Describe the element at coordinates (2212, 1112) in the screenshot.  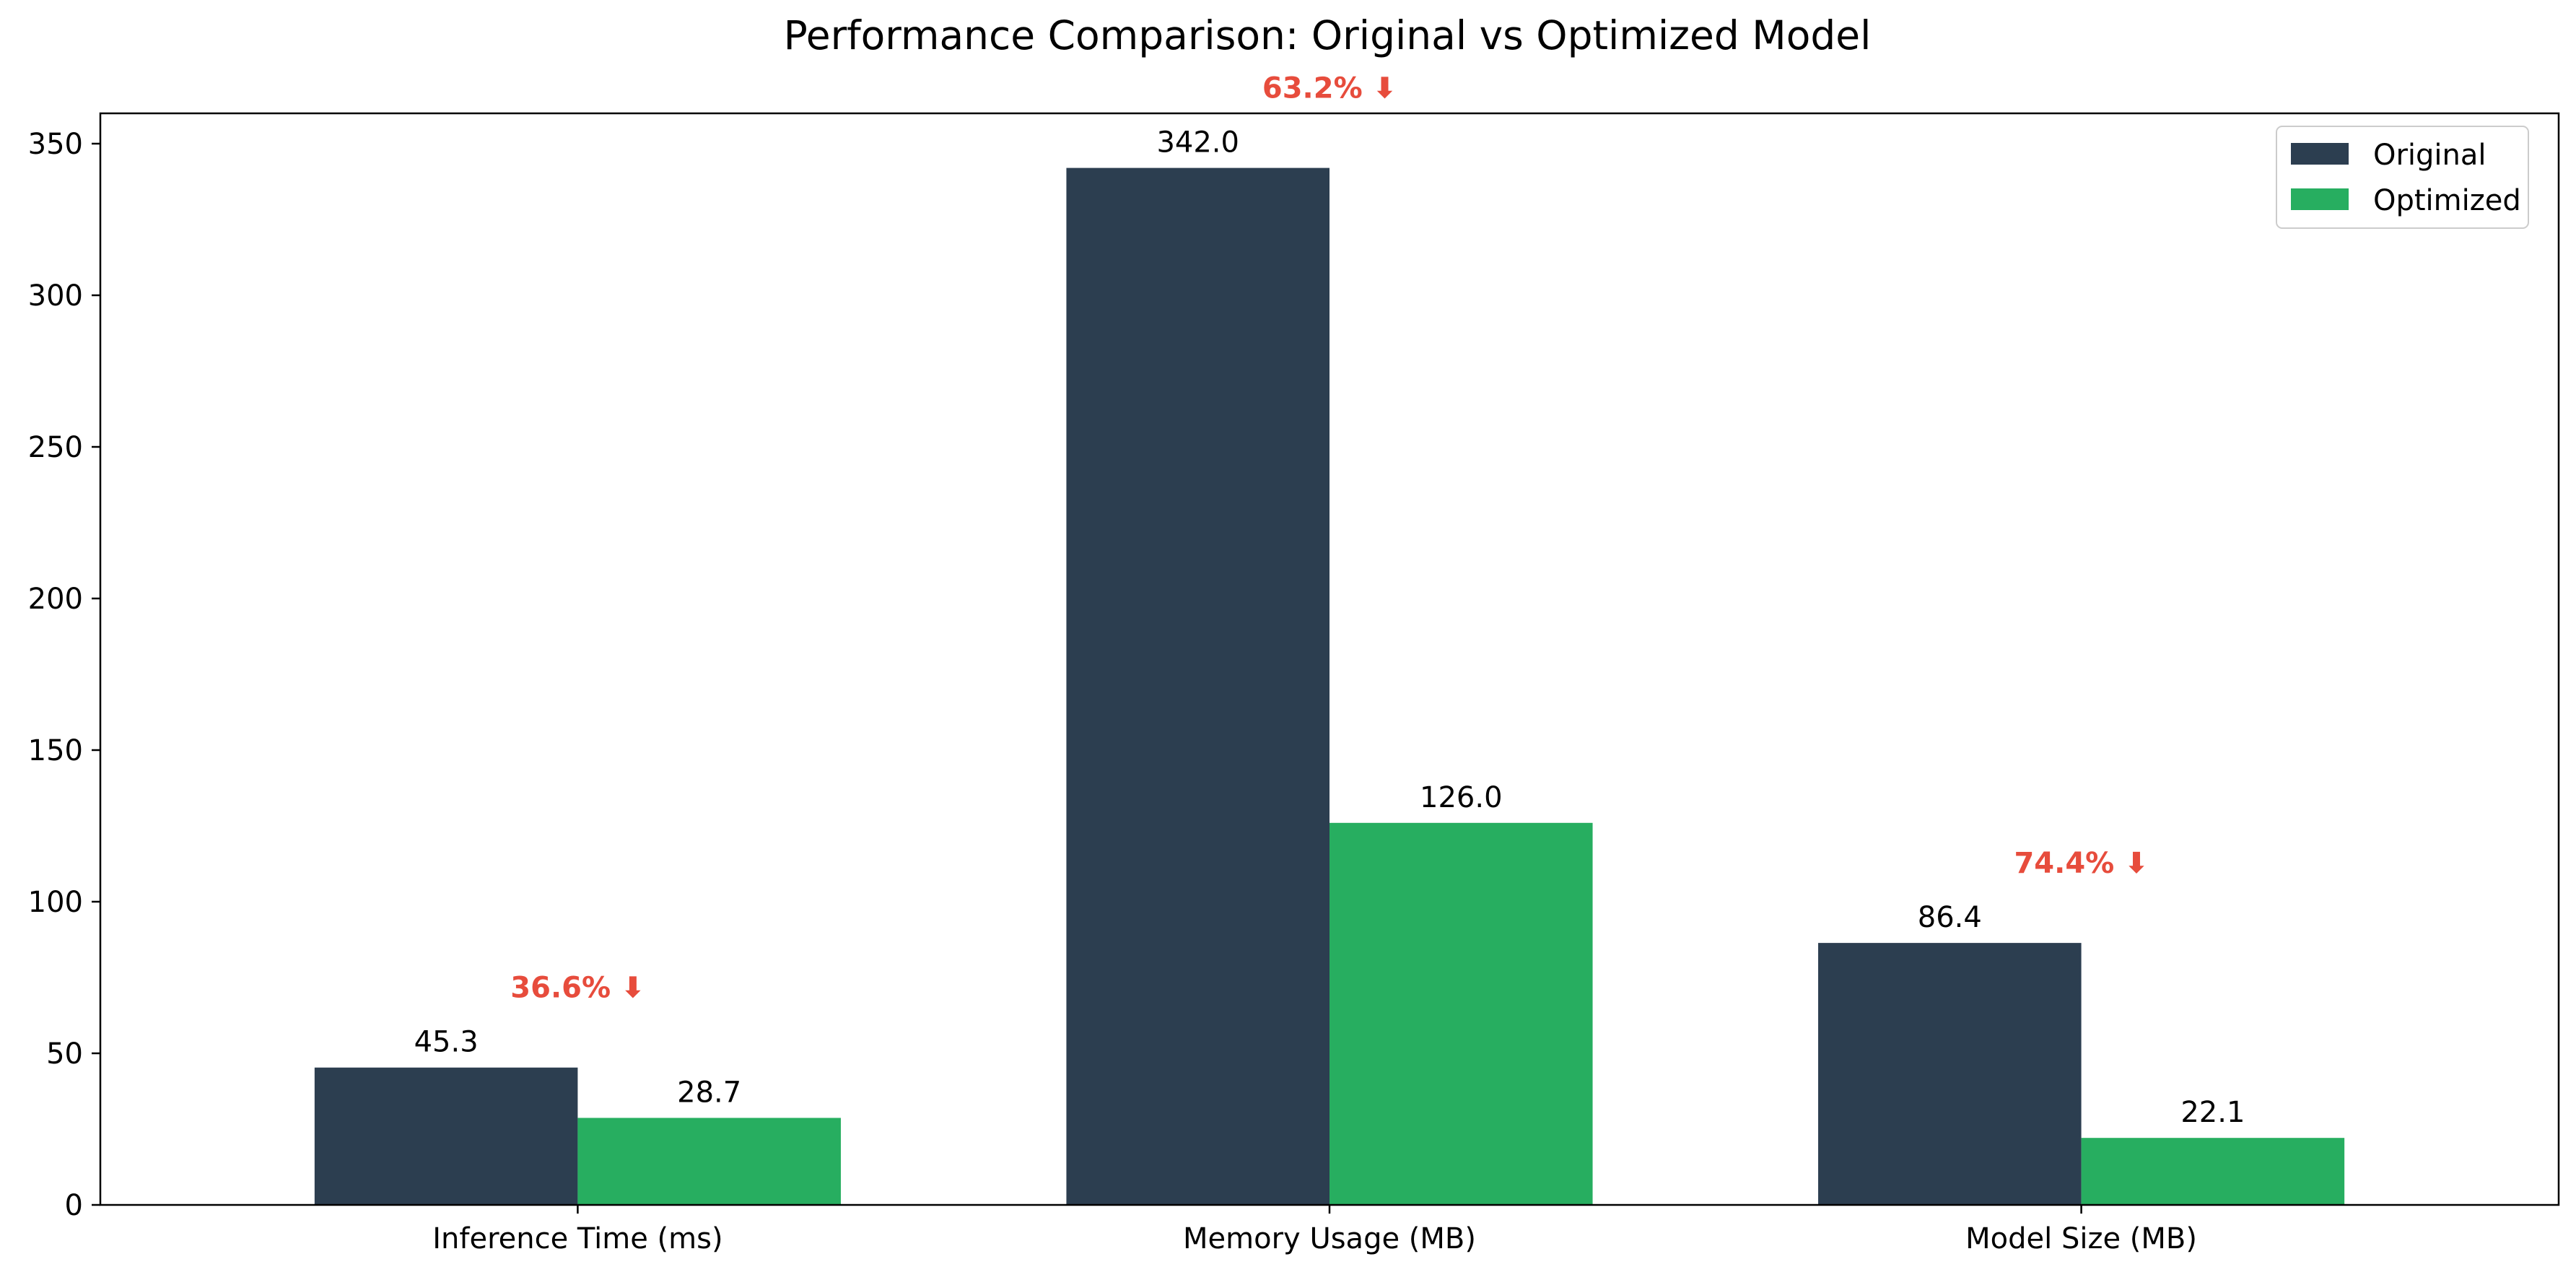
I see `data-label-optimized-2: 22.1` at that location.